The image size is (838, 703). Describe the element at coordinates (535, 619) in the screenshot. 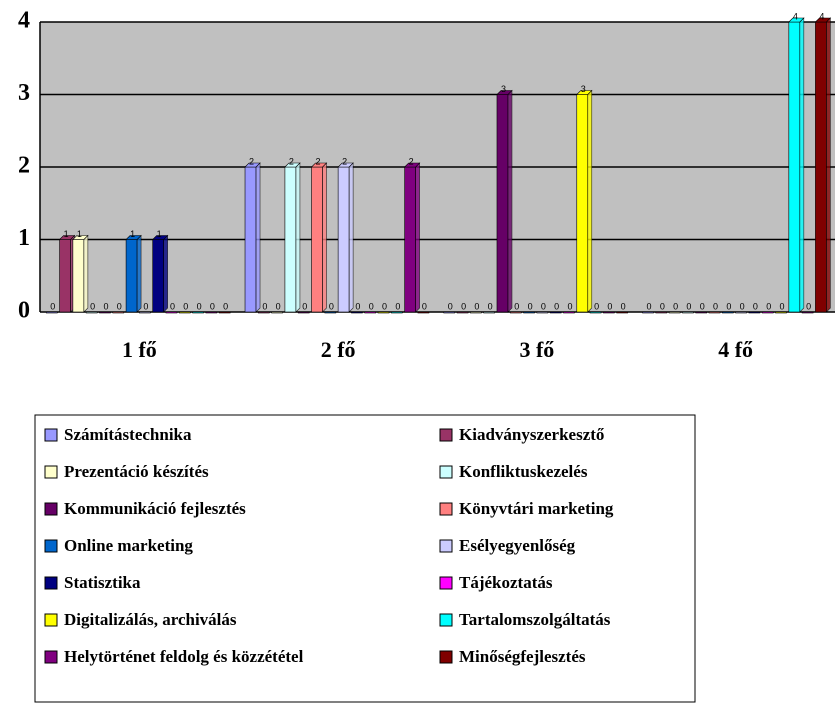

I see `legend-label: Tartalomszolgáltatás` at that location.